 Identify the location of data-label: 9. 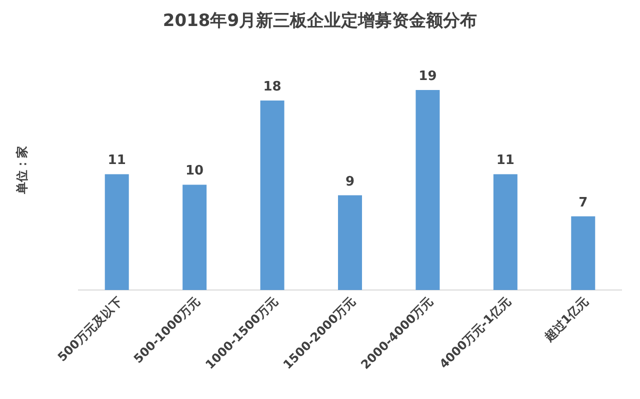
(350, 182).